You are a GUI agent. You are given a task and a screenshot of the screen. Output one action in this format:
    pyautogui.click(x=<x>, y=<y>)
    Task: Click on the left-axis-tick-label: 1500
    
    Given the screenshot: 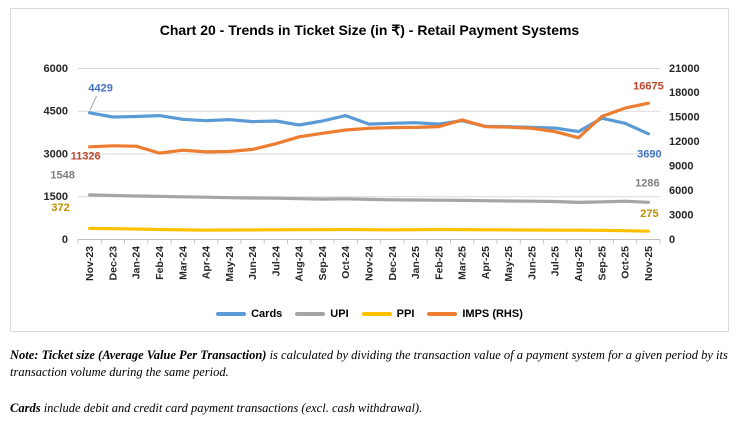 What is the action you would take?
    pyautogui.click(x=56, y=197)
    